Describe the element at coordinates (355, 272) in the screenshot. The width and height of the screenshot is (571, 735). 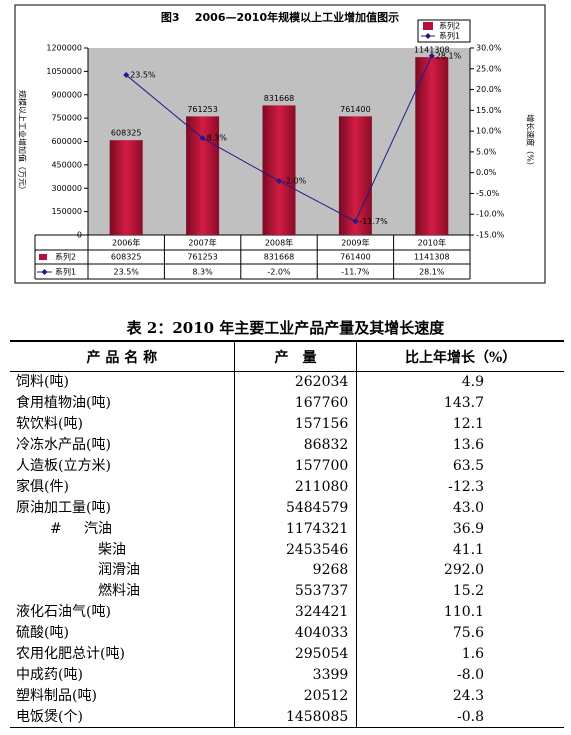
I see `table-value: -11.7%` at that location.